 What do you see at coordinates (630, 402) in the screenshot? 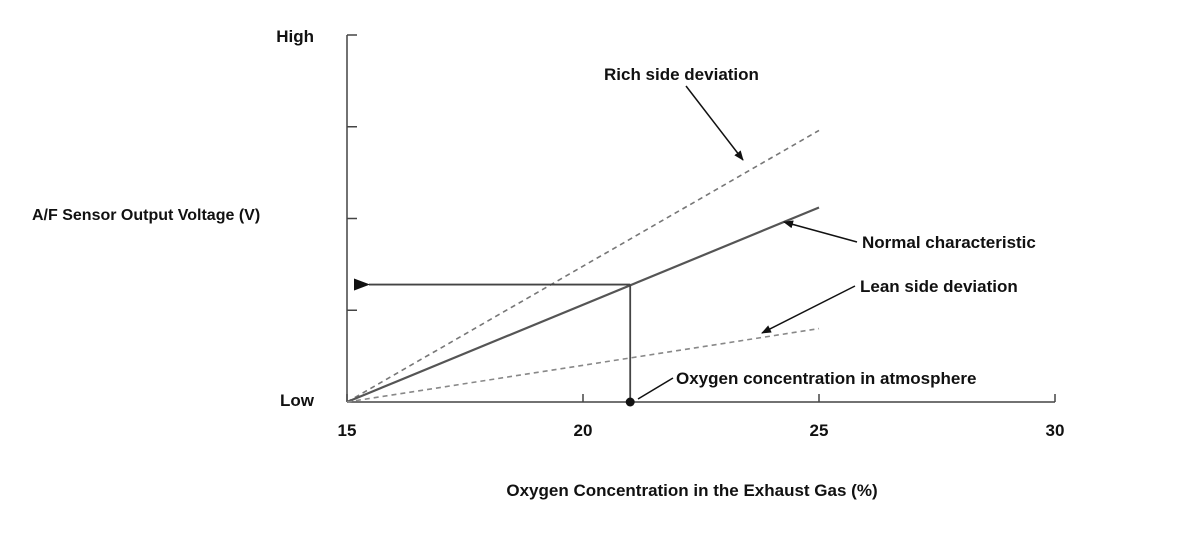
I see `reference-point` at bounding box center [630, 402].